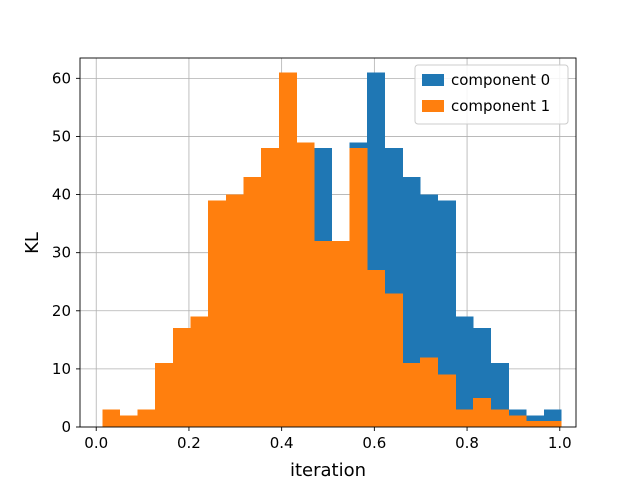 The width and height of the screenshot is (640, 480). I want to click on y-tick-label: 0, so click(66, 427).